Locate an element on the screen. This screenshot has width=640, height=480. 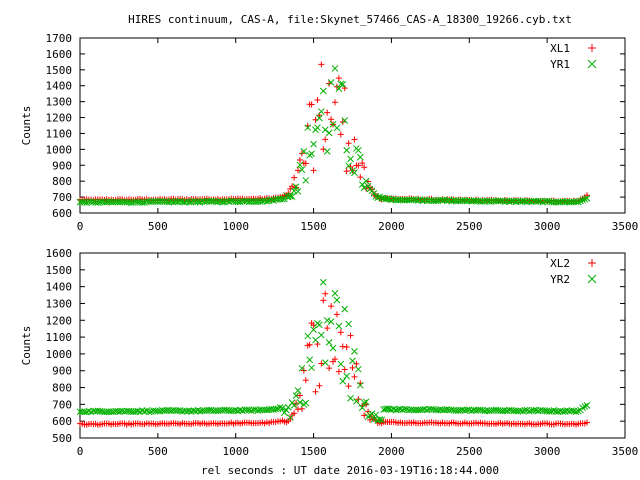
x-tick-label: 2000 is located at coordinates (391, 451).